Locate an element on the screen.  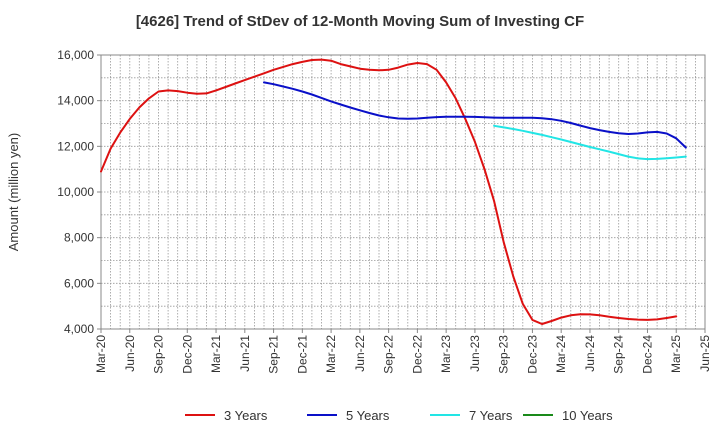
x-tick-label: Jun-23 is located at coordinates (475, 353).